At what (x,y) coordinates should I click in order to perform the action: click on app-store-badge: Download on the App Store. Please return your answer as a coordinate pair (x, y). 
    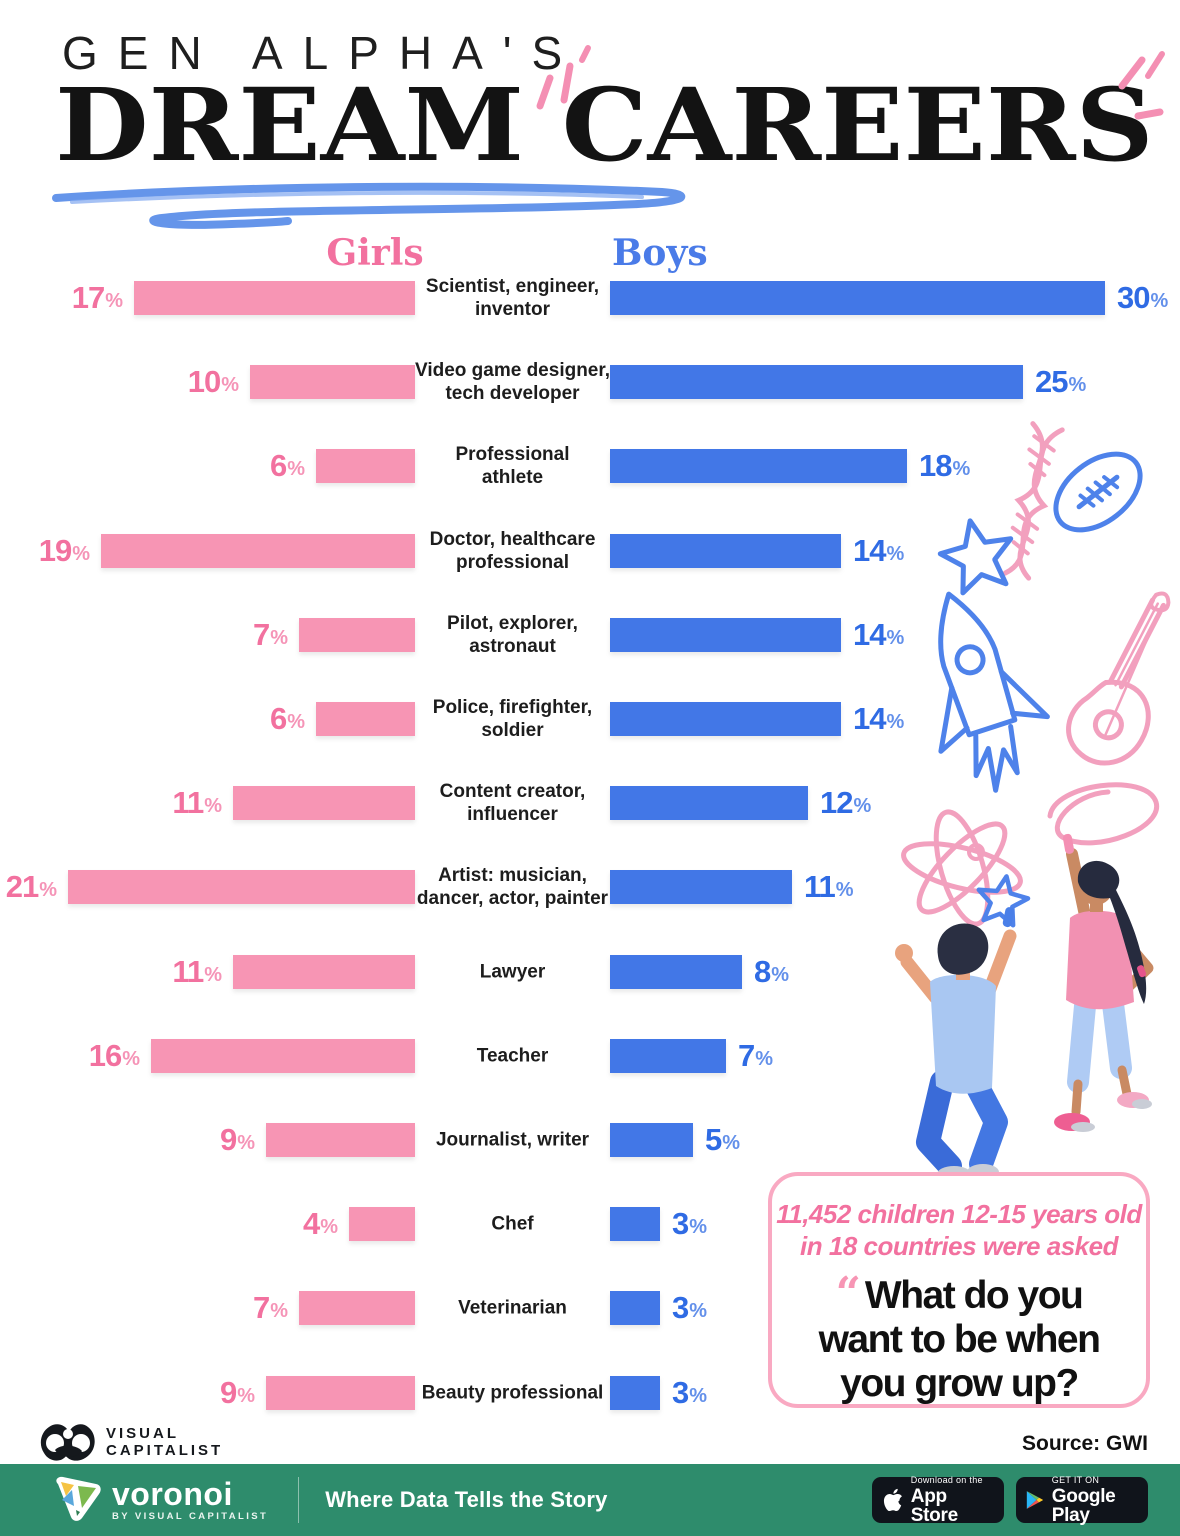
    Looking at the image, I should click on (938, 1500).